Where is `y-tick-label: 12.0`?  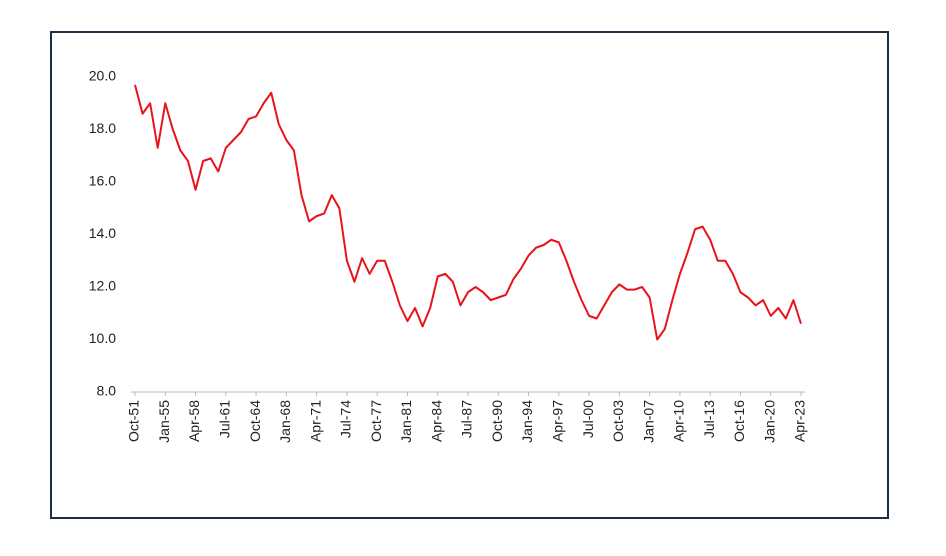
y-tick-label: 12.0 is located at coordinates (102, 286).